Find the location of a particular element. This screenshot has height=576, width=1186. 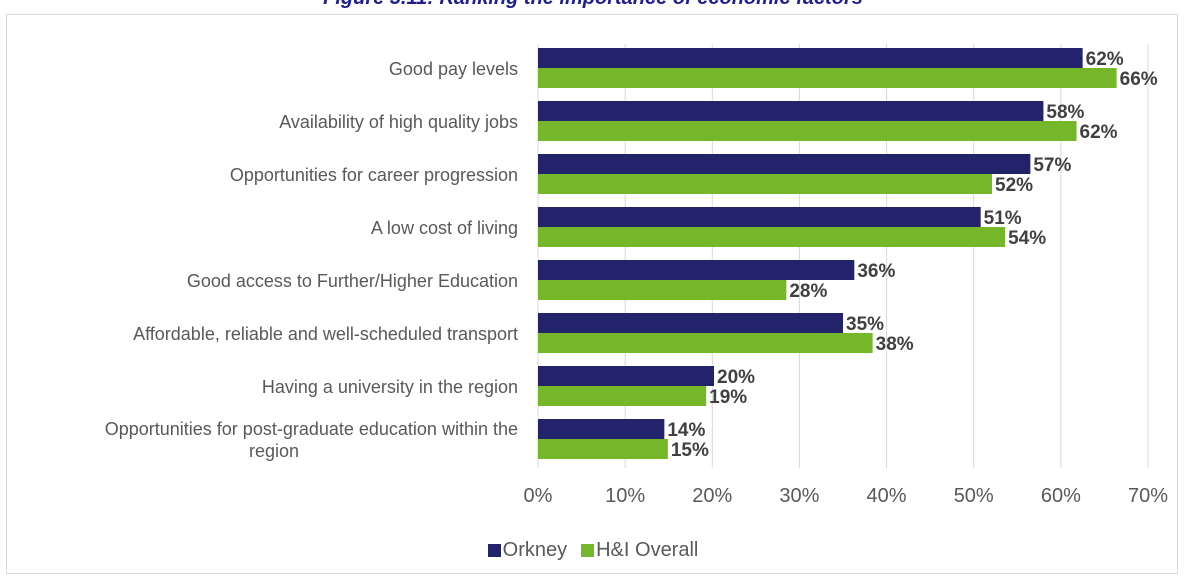

data-label: 66% is located at coordinates (1139, 79).